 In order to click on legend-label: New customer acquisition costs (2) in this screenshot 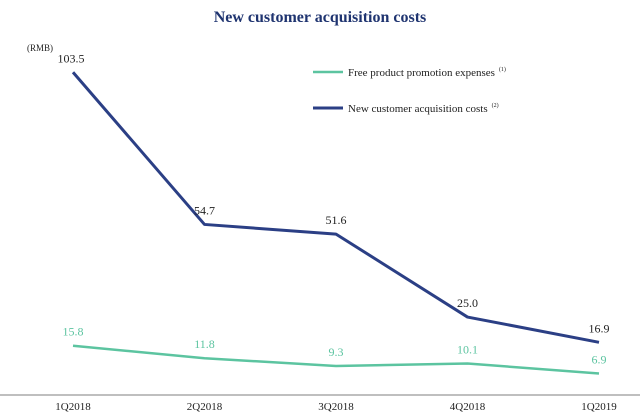, I will do `click(423, 108)`.